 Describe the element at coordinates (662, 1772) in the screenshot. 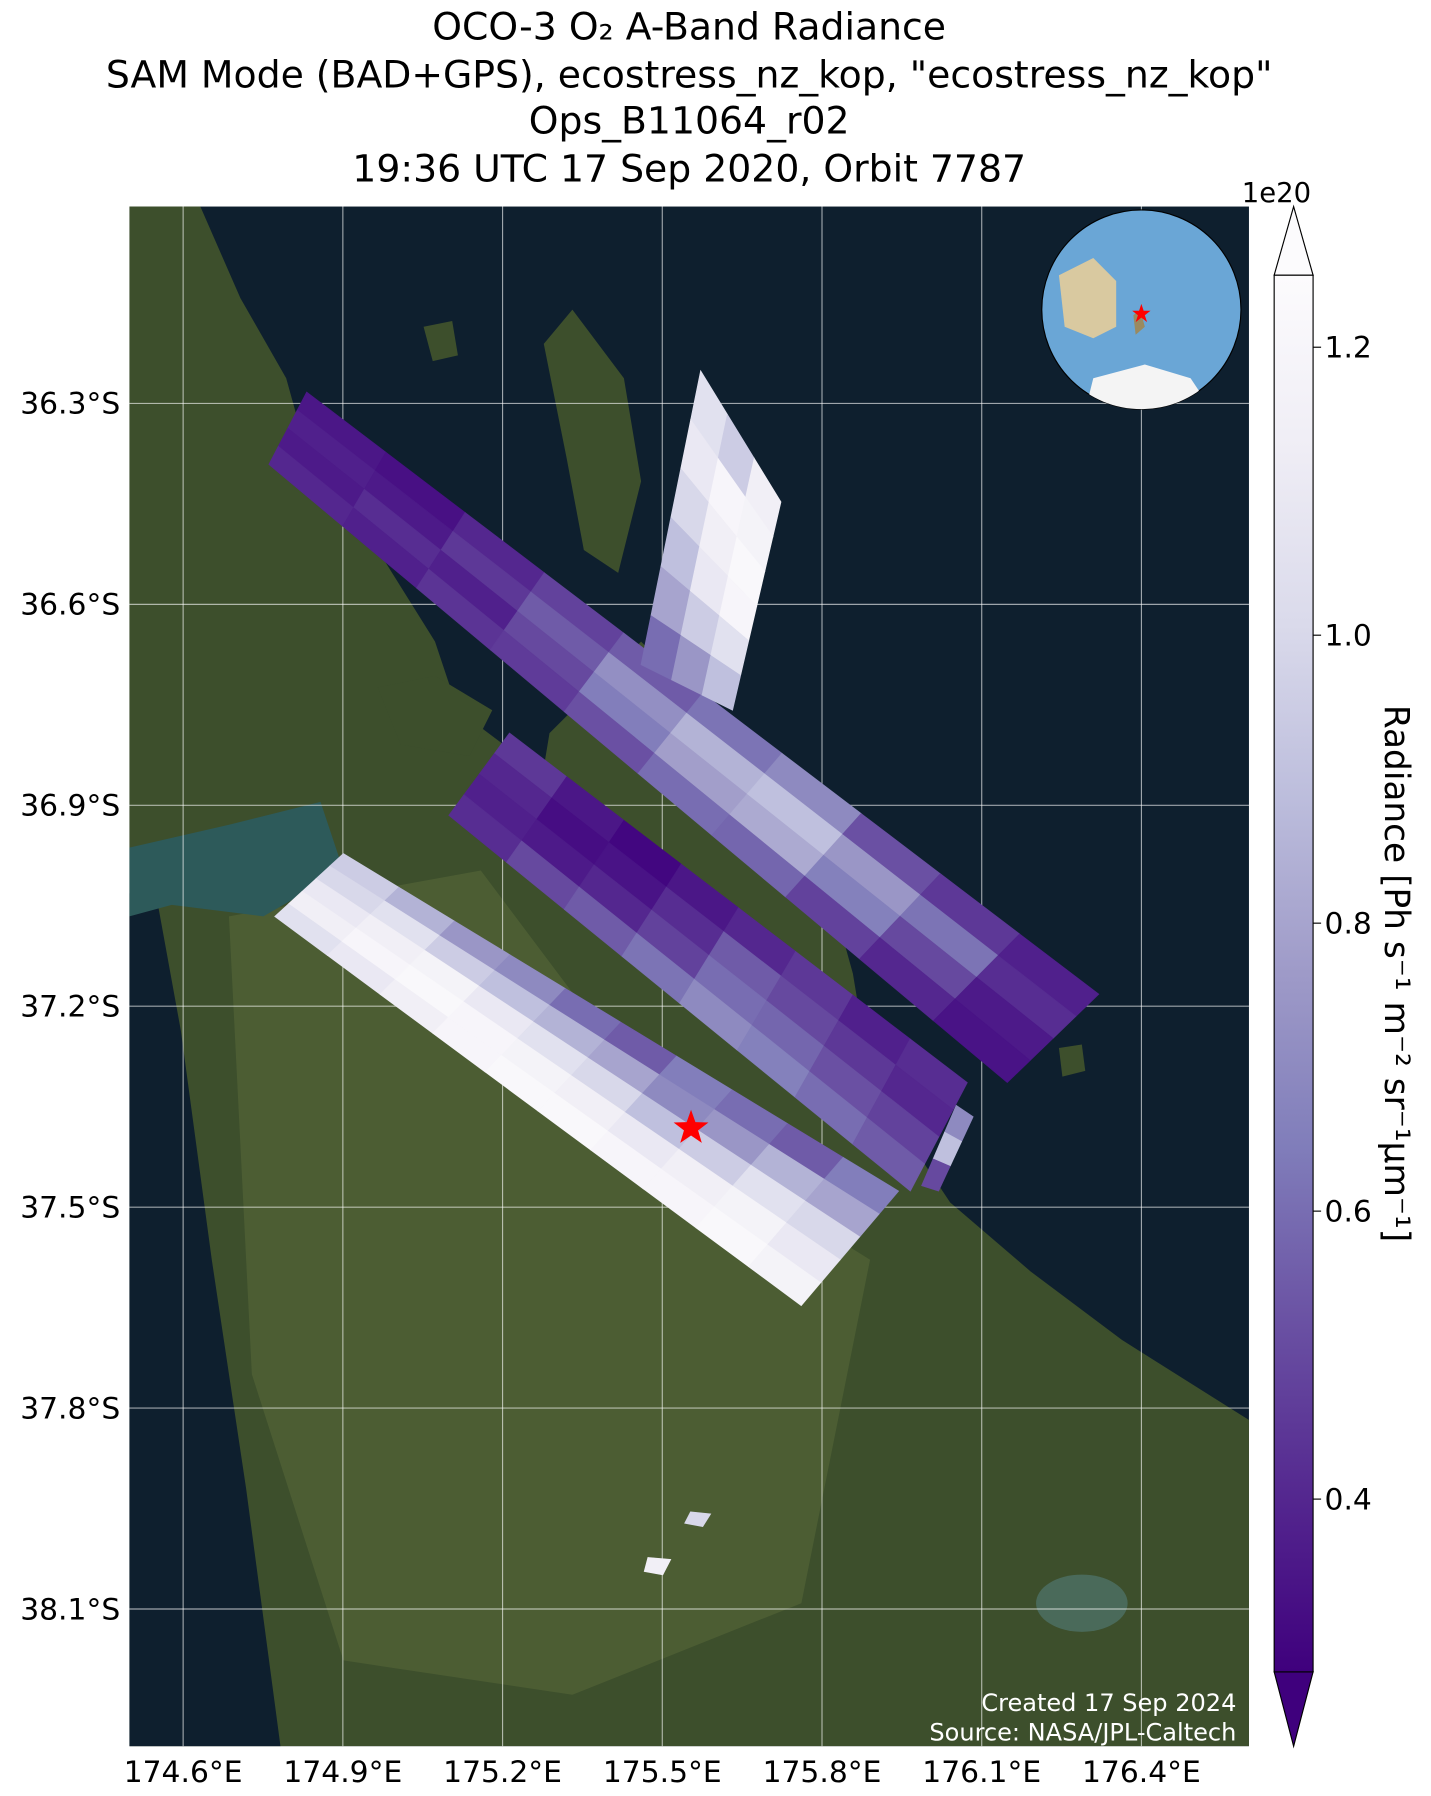

I see `x-tick-label: 175.5°E` at that location.